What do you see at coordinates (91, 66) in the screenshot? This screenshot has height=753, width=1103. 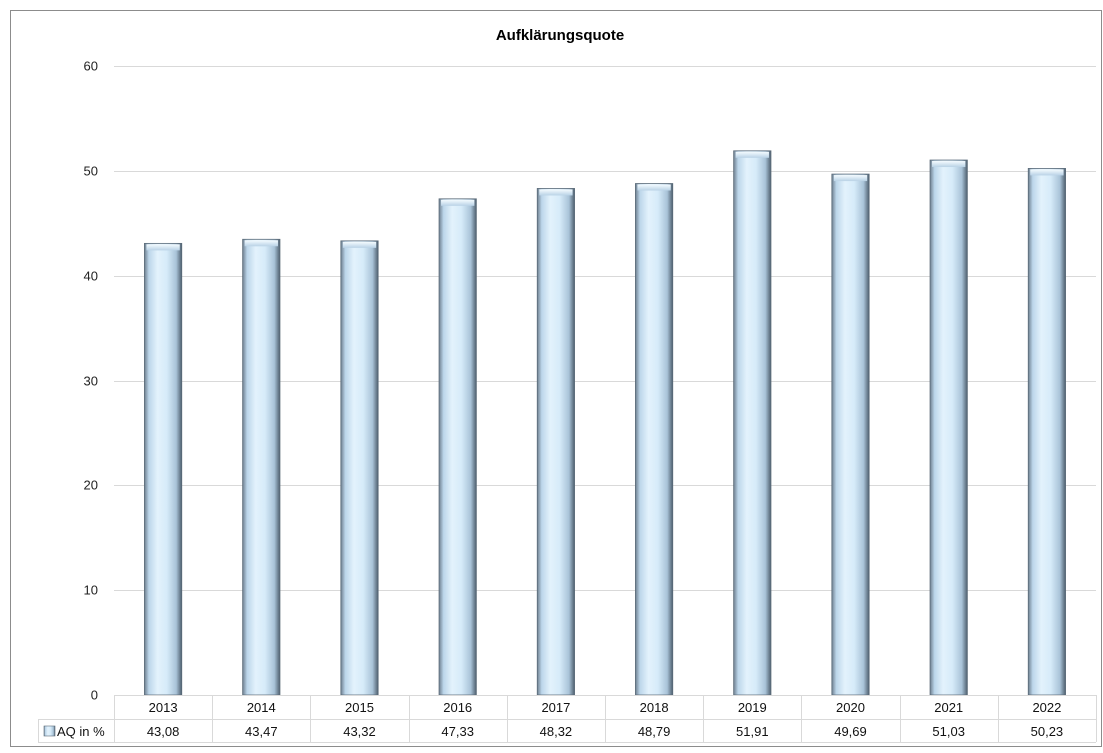 I see `y-tick-label: 60` at bounding box center [91, 66].